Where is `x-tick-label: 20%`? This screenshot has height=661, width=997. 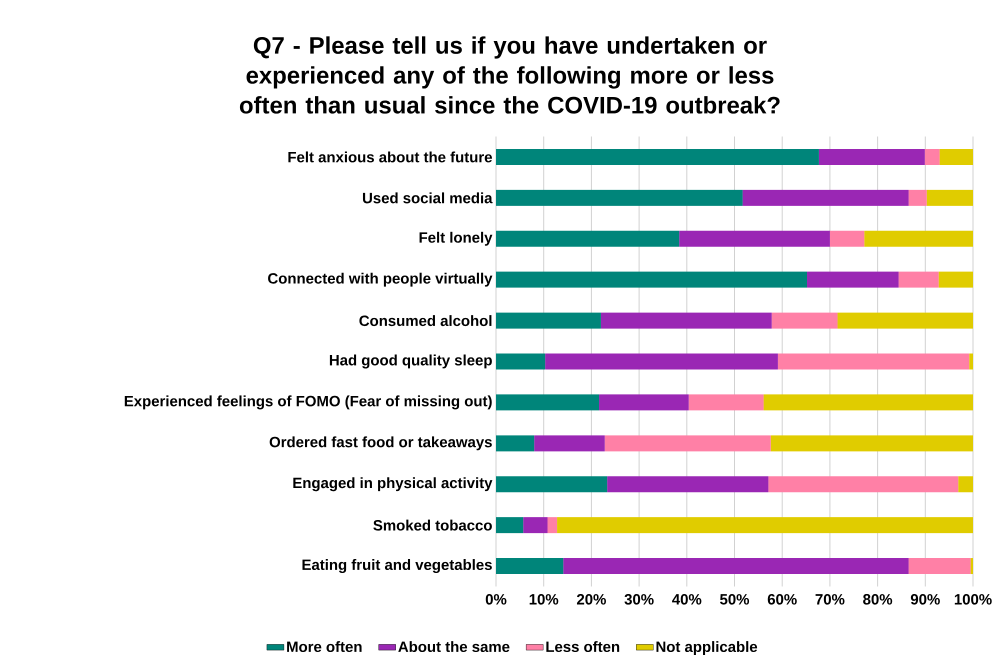 x-tick-label: 20% is located at coordinates (591, 599).